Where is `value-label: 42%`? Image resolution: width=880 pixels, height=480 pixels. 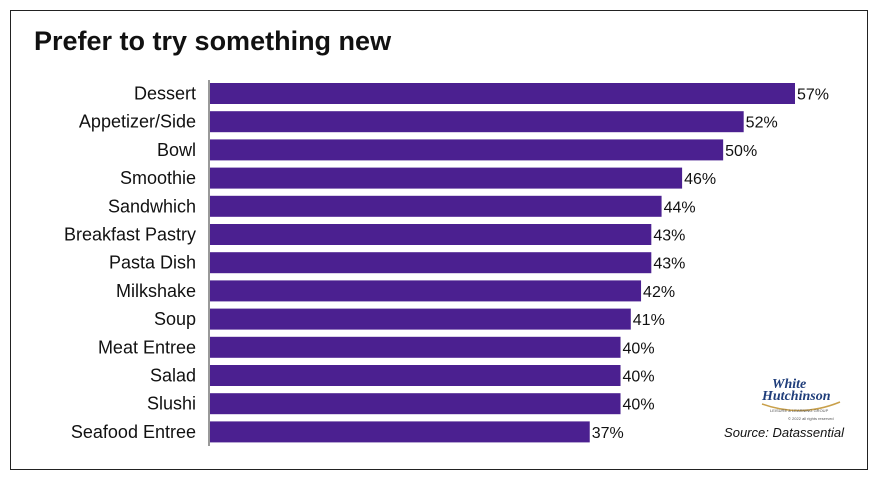 value-label: 42% is located at coordinates (659, 292).